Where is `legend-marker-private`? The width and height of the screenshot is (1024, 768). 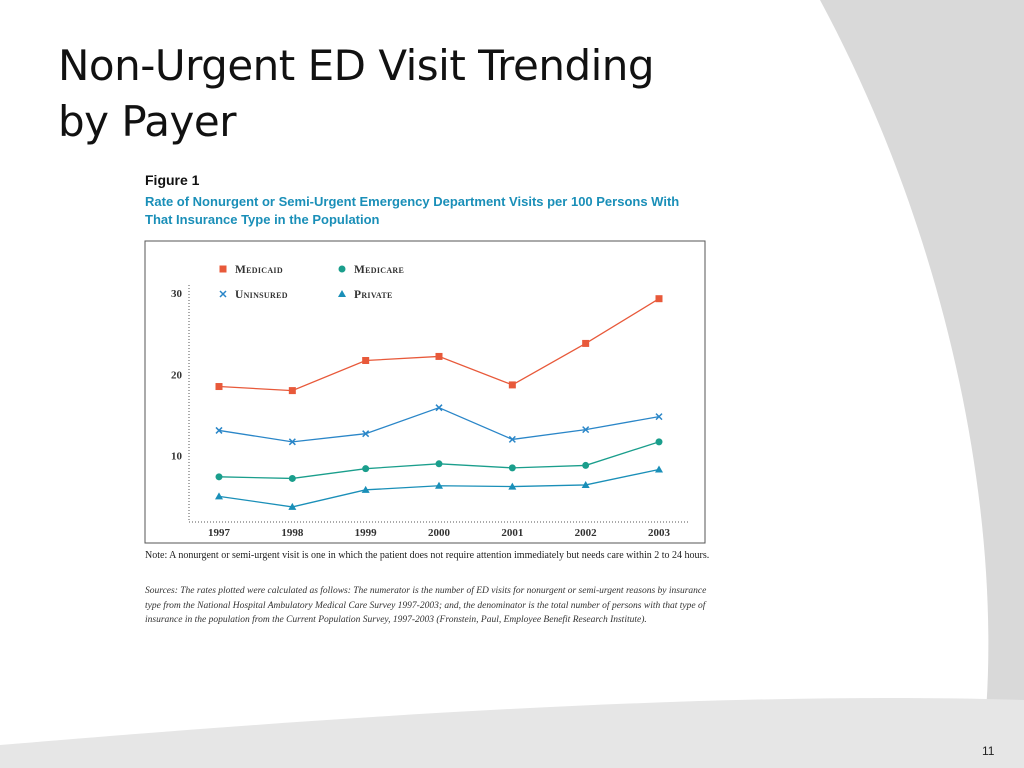
legend-marker-private is located at coordinates (342, 293).